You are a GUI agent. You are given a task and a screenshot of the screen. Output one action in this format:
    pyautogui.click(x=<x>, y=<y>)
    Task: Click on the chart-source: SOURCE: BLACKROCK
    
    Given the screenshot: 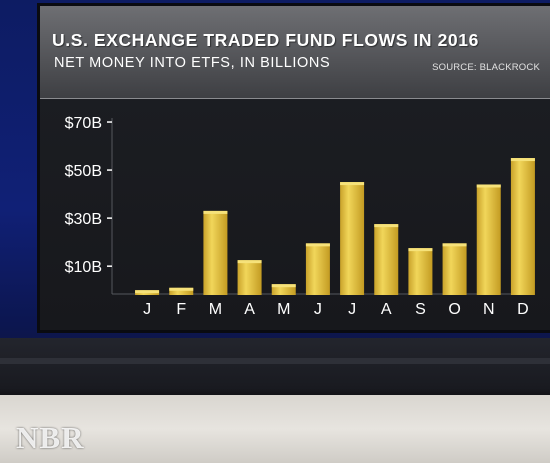 What is the action you would take?
    pyautogui.click(x=486, y=67)
    